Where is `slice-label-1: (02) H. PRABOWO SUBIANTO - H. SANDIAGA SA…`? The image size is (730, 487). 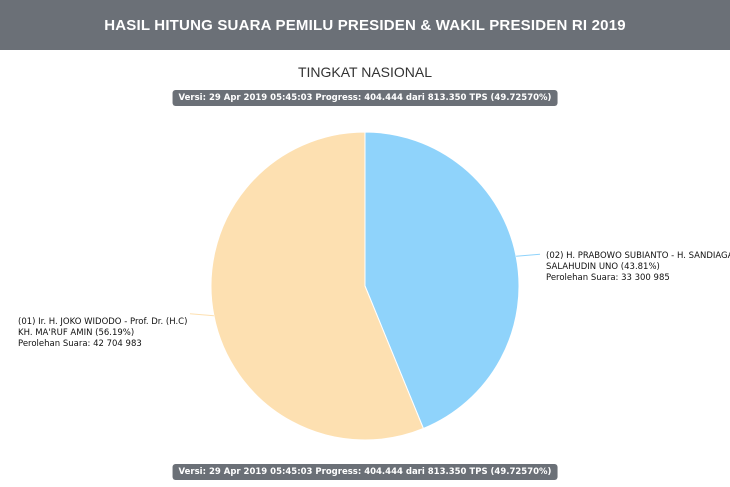
slice-label-1: (02) H. PRABOWO SUBIANTO - H. SANDIAGA SA… is located at coordinates (638, 267).